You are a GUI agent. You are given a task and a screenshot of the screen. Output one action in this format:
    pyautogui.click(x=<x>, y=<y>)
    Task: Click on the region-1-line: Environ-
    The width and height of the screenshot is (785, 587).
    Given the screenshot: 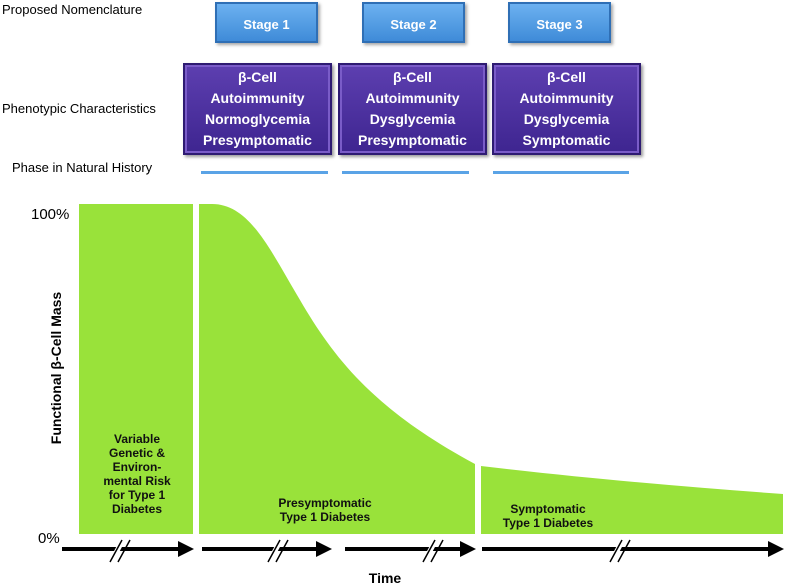 What is the action you would take?
    pyautogui.click(x=137, y=467)
    